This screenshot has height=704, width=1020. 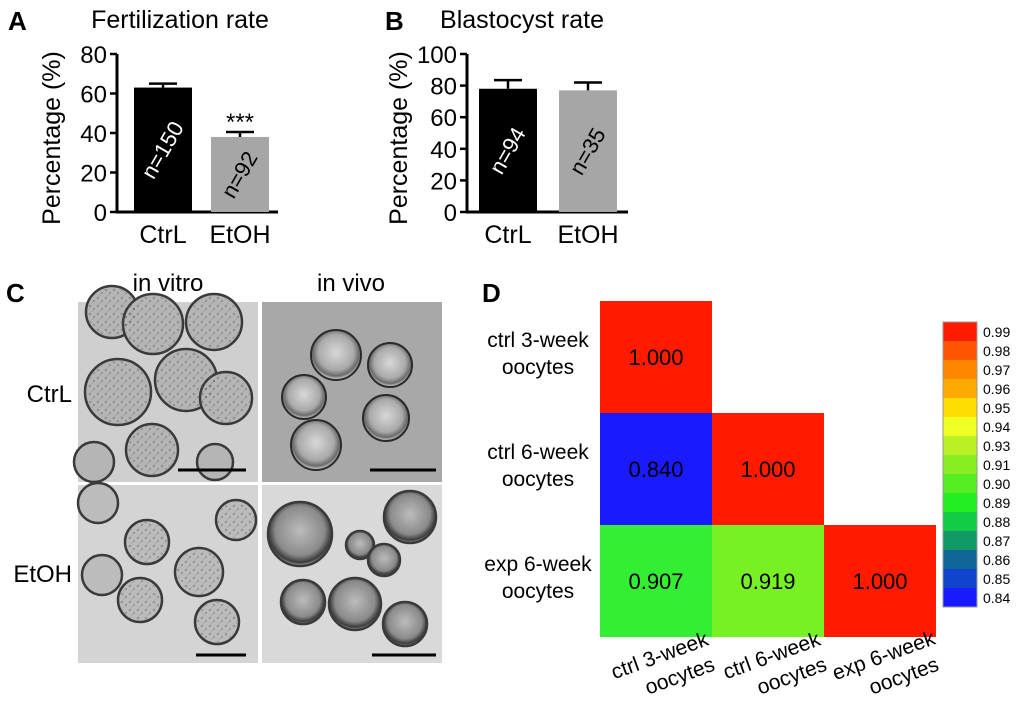 What do you see at coordinates (522, 20) in the screenshot?
I see `chart-b-title: Blastocyst rate` at bounding box center [522, 20].